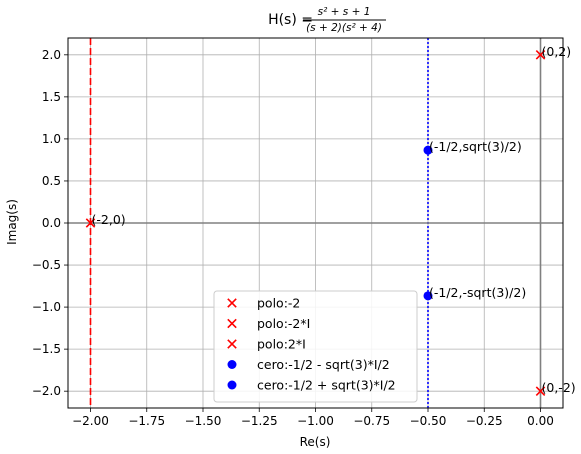 The width and height of the screenshot is (581, 454). Describe the element at coordinates (326, 385) in the screenshot. I see `legend-label: cero:-1/2 + sqrt(3)*I/2` at that location.